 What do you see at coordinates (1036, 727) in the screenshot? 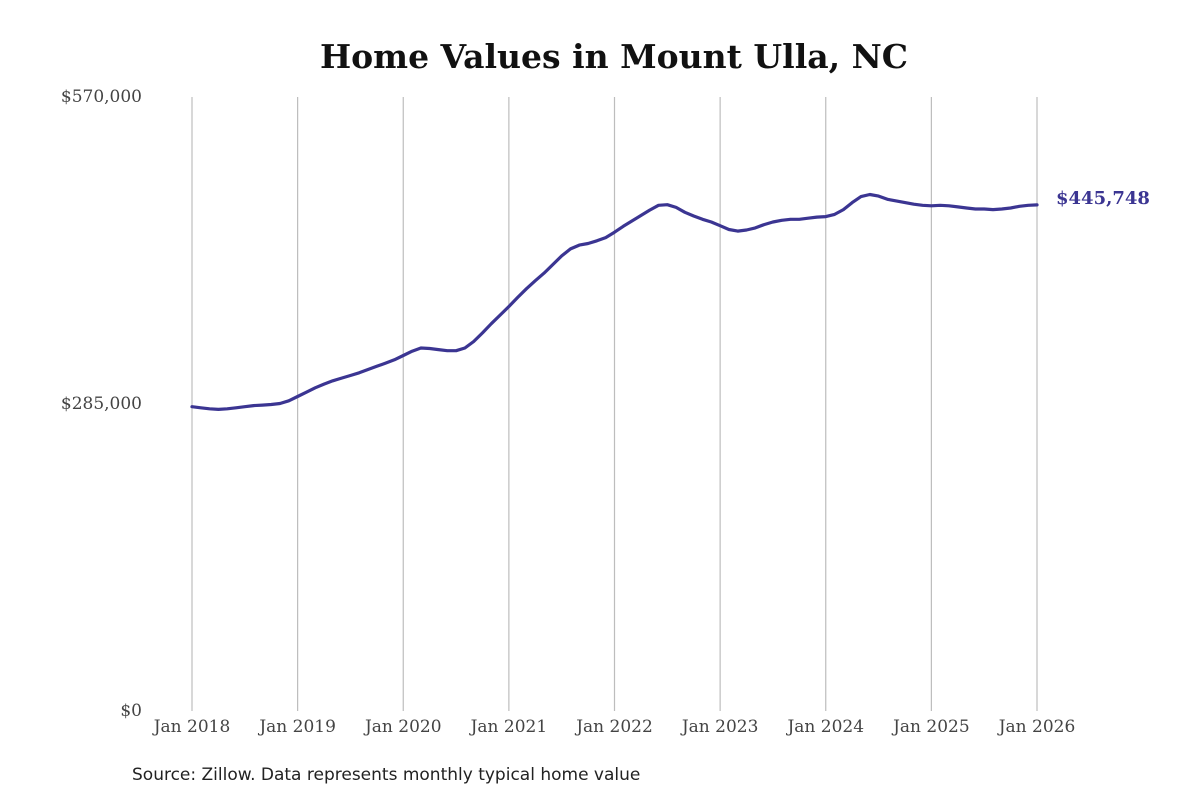
I see `x-tick-label: Jan 2026` at bounding box center [1036, 727].